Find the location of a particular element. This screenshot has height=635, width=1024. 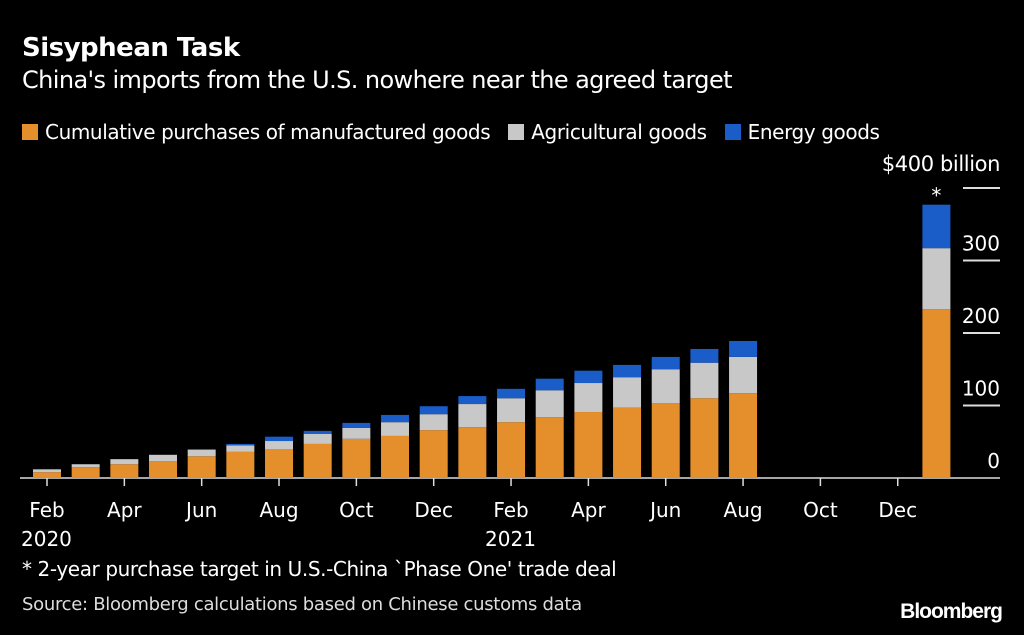

legend-item-agricultural: Agricultural goods is located at coordinates (607, 132).